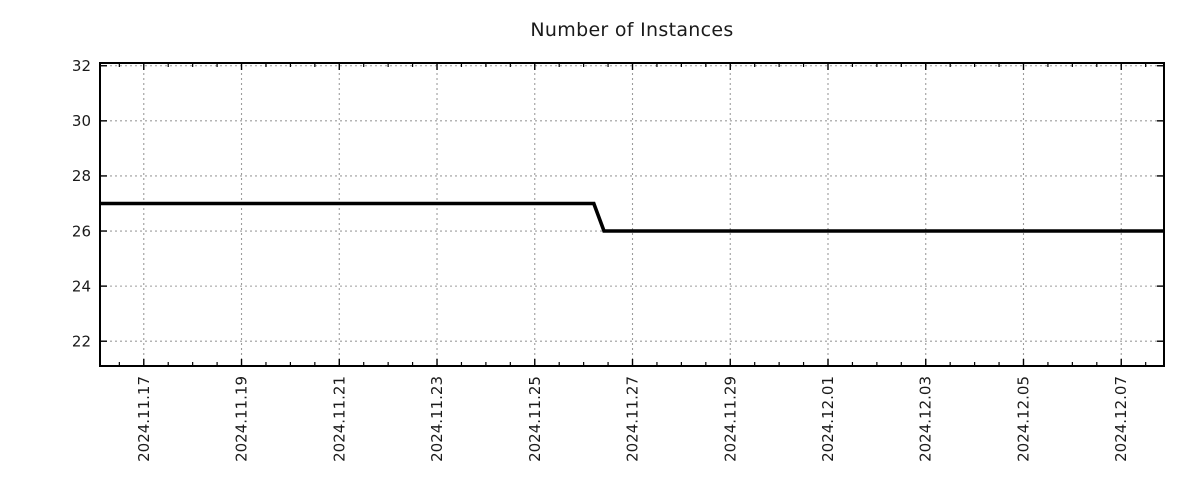  I want to click on x-tick-label: 2024.11.19, so click(242, 419).